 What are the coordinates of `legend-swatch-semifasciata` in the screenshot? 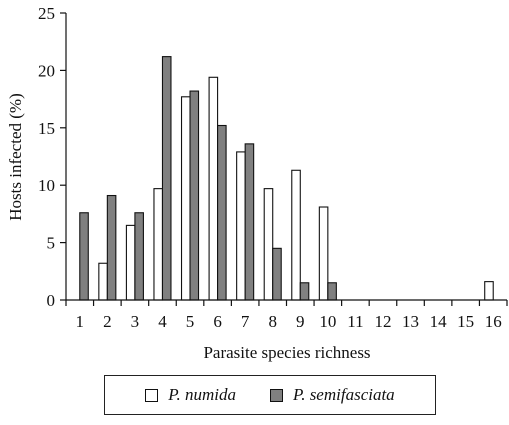 It's located at (276, 395).